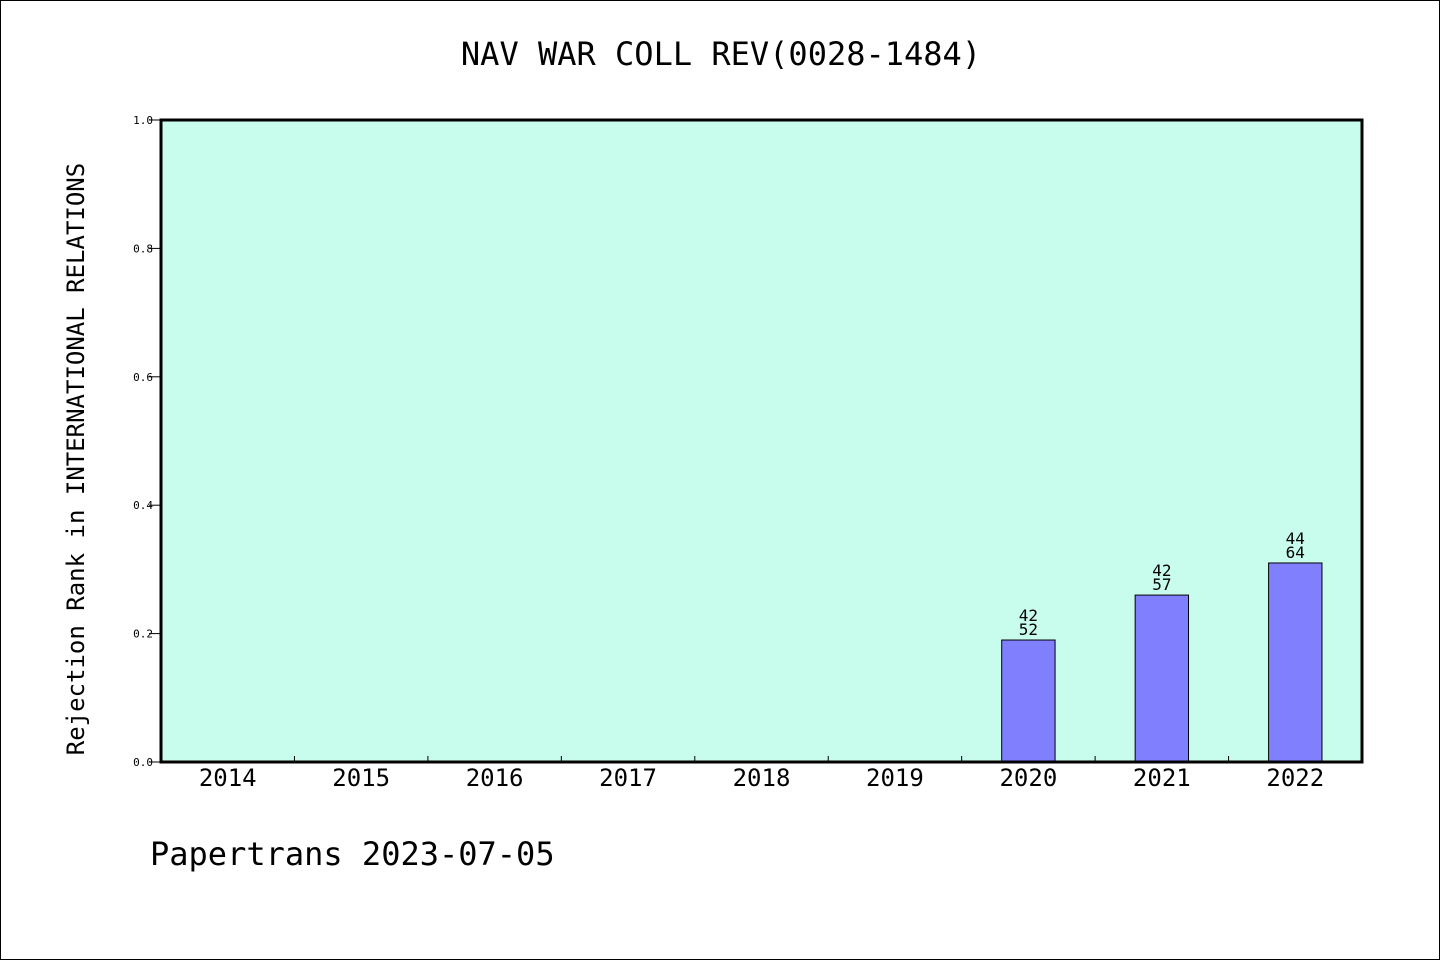 This screenshot has height=961, width=1440. What do you see at coordinates (228, 778) in the screenshot?
I see `x-tick-label: 2014` at bounding box center [228, 778].